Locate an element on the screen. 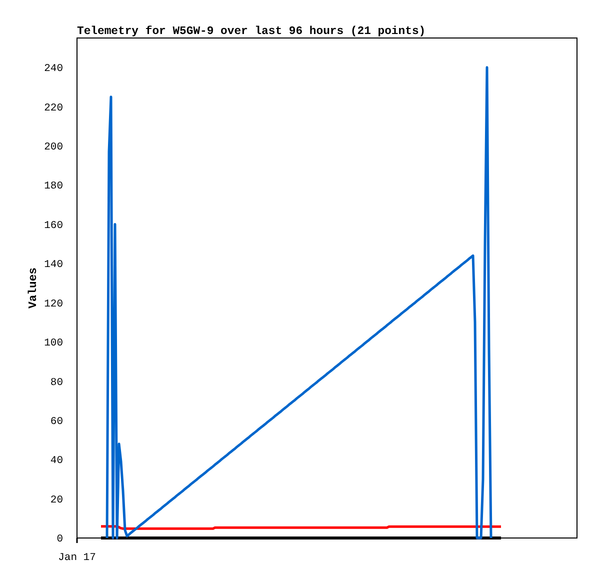 The image size is (597, 579). y-tick-label: 220 is located at coordinates (53, 108).